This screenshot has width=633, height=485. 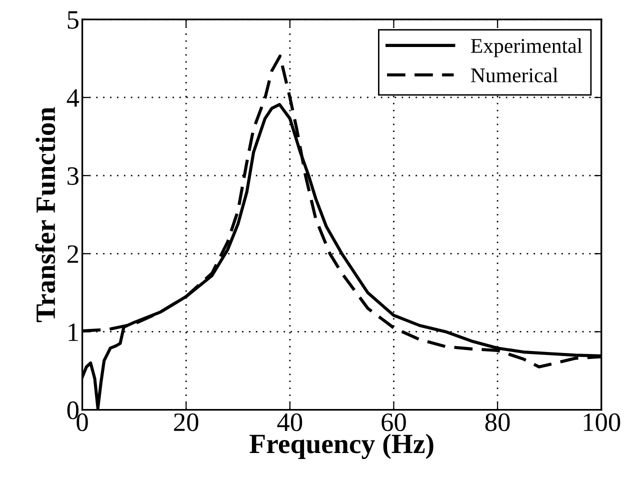 What do you see at coordinates (394, 422) in the screenshot?
I see `x-tick-label: 60` at bounding box center [394, 422].